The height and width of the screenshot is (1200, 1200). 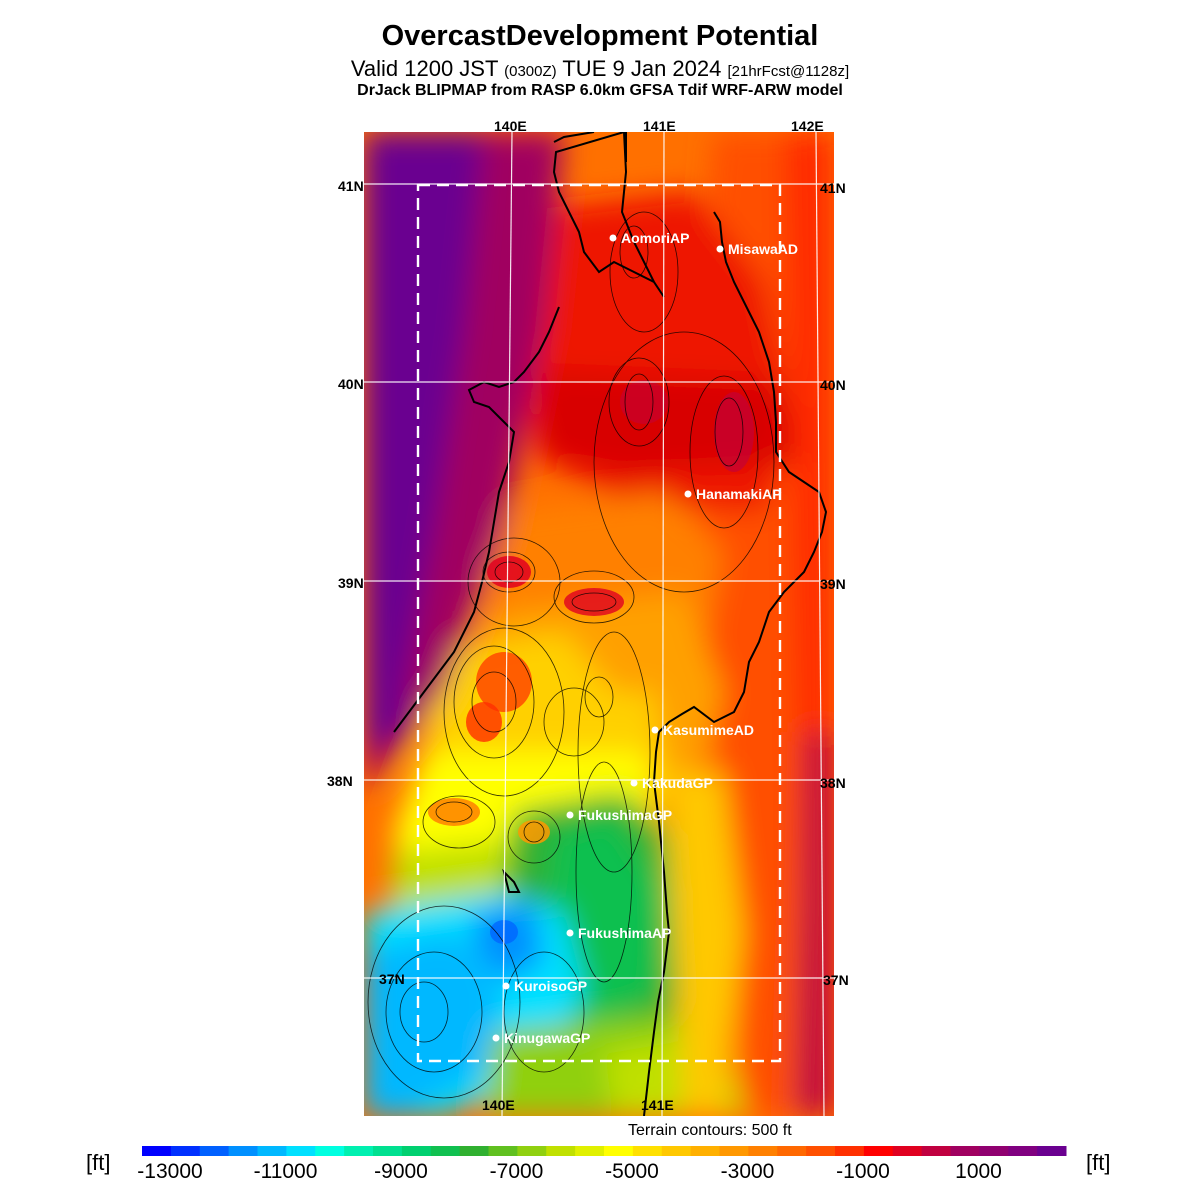 I want to click on colorbar-tick-label: -1000, so click(x=863, y=1171).